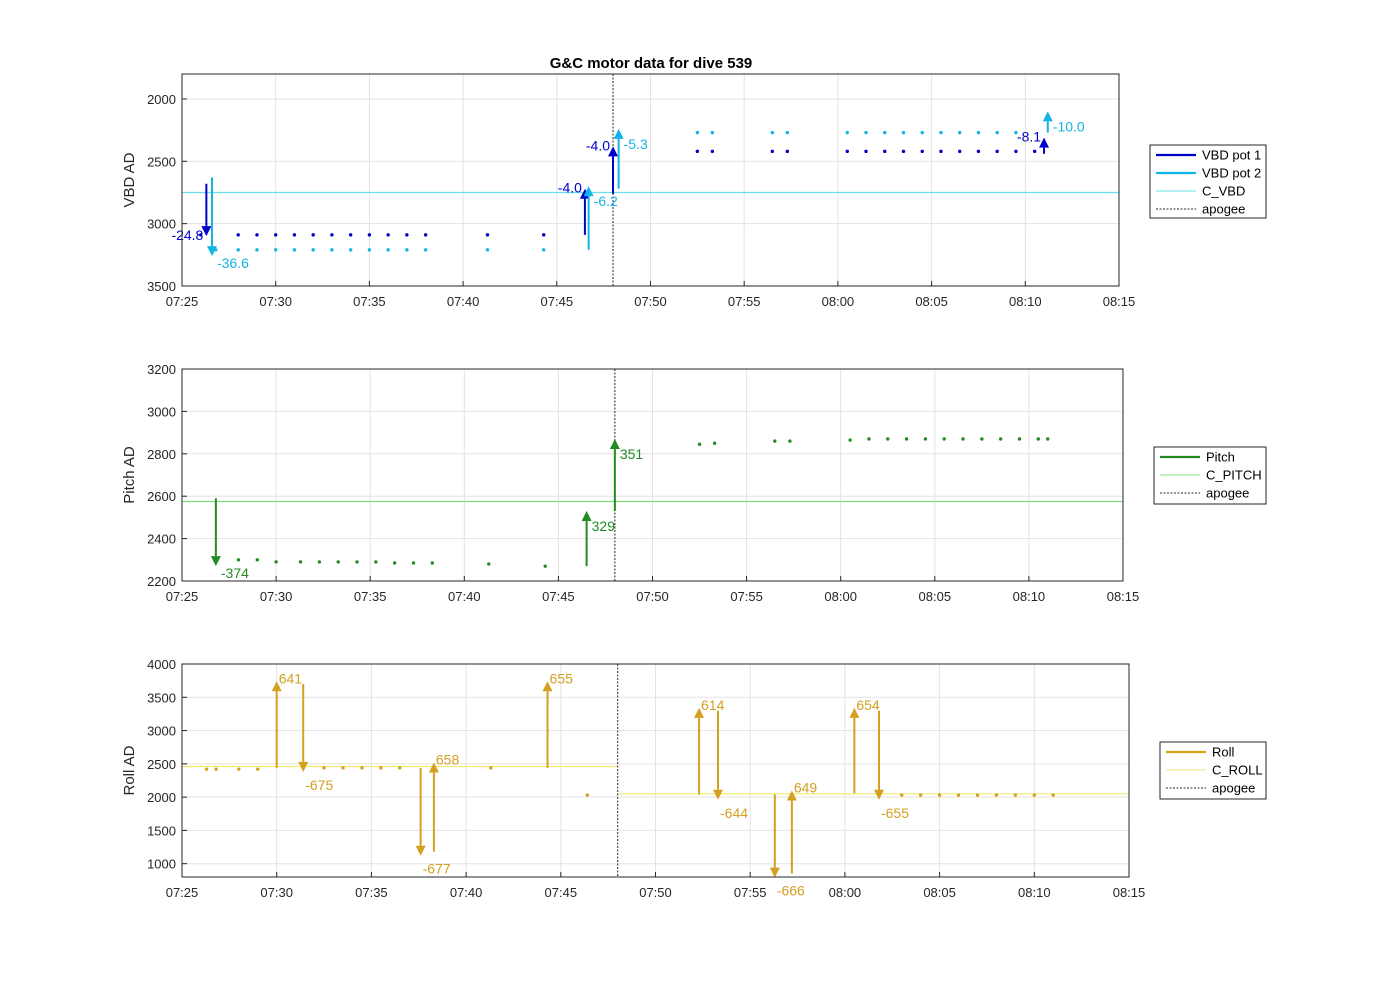 The image size is (1400, 986). I want to click on x-tick-label: 08:05, so click(935, 596).